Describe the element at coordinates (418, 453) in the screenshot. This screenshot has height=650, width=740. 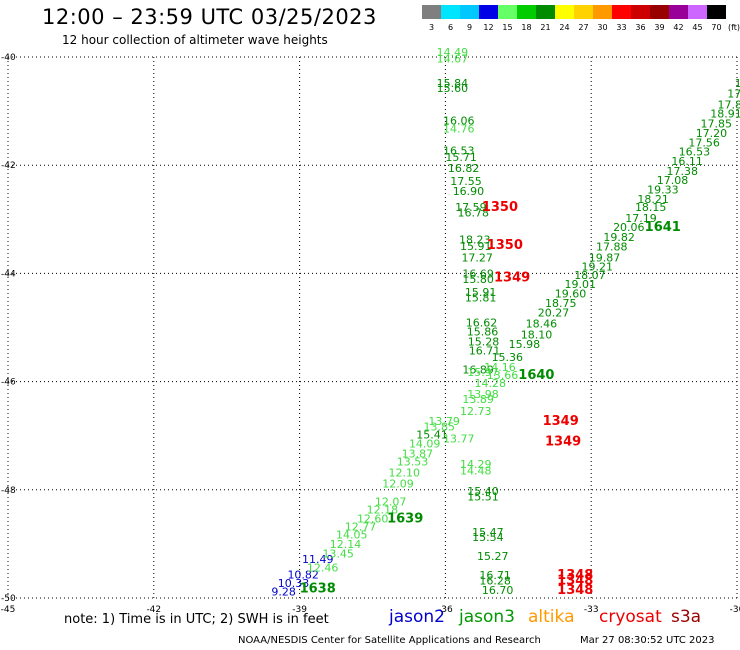
I see `wave-height-label: 13.87` at that location.